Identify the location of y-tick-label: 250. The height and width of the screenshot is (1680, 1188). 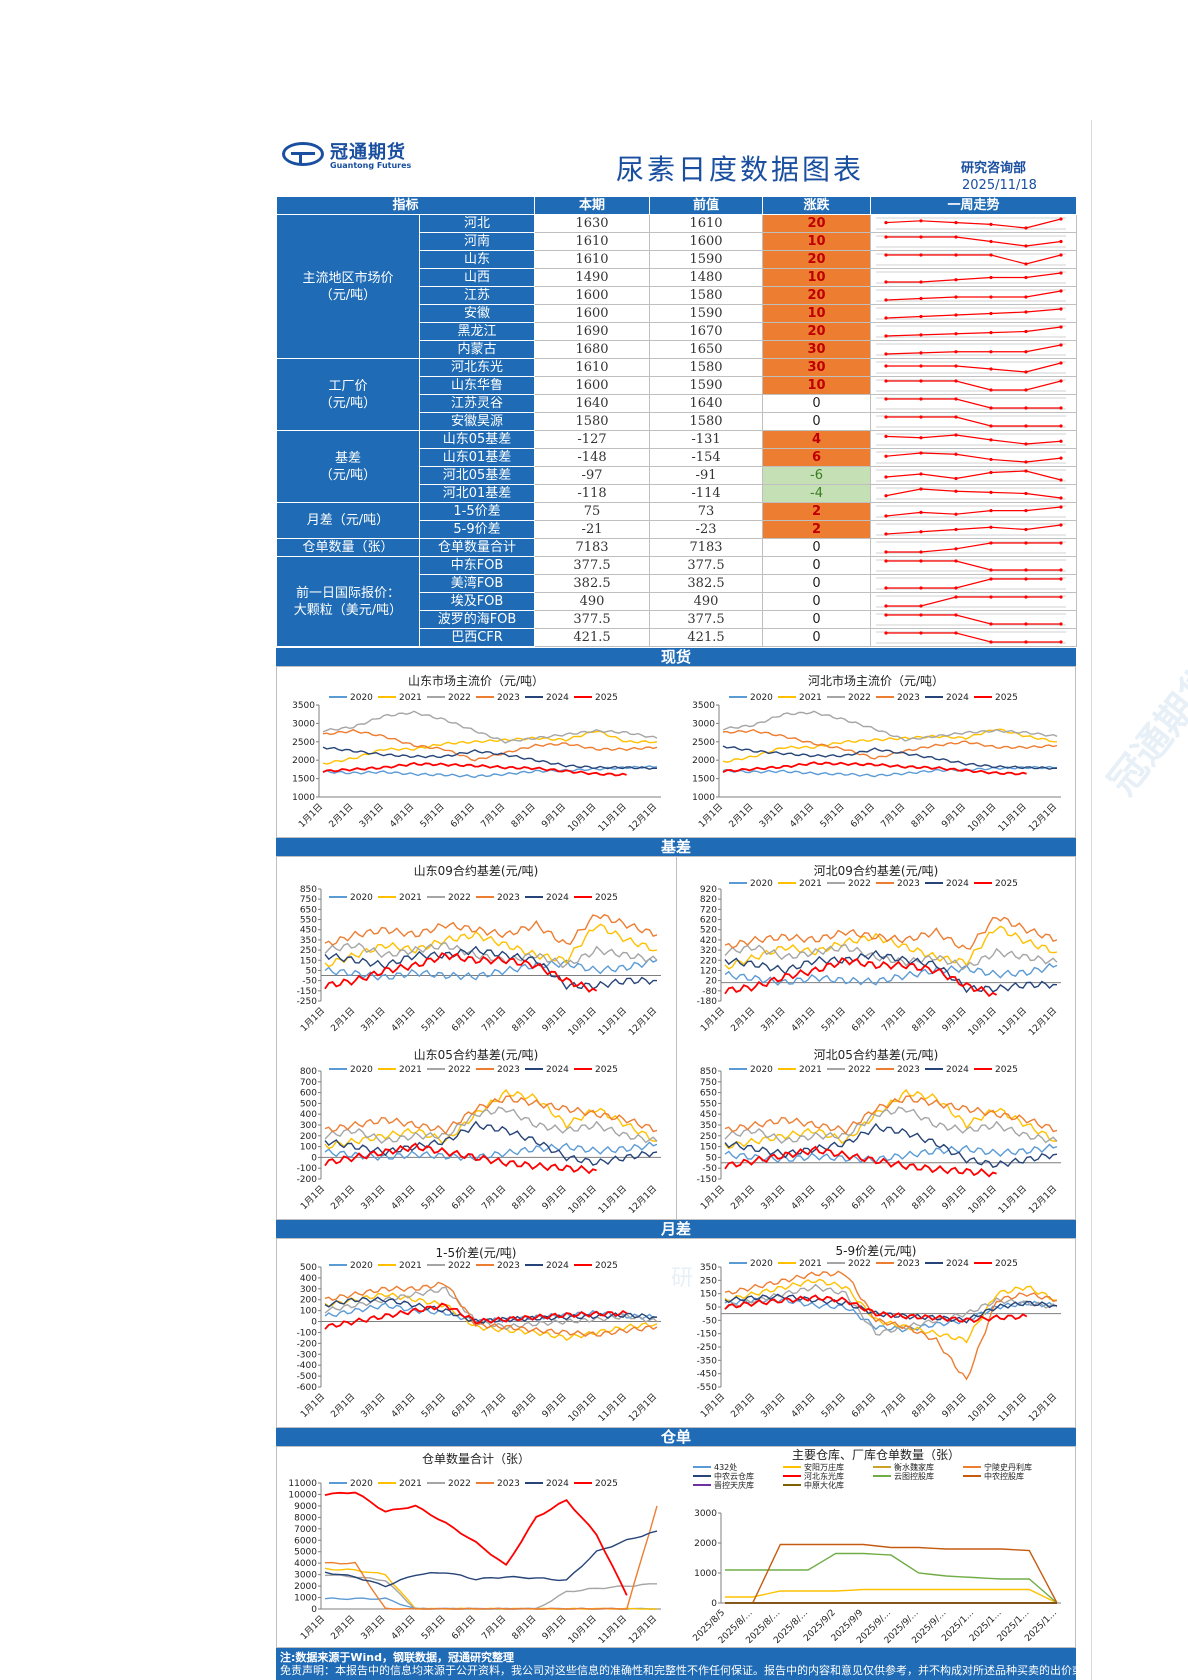
(308, 951).